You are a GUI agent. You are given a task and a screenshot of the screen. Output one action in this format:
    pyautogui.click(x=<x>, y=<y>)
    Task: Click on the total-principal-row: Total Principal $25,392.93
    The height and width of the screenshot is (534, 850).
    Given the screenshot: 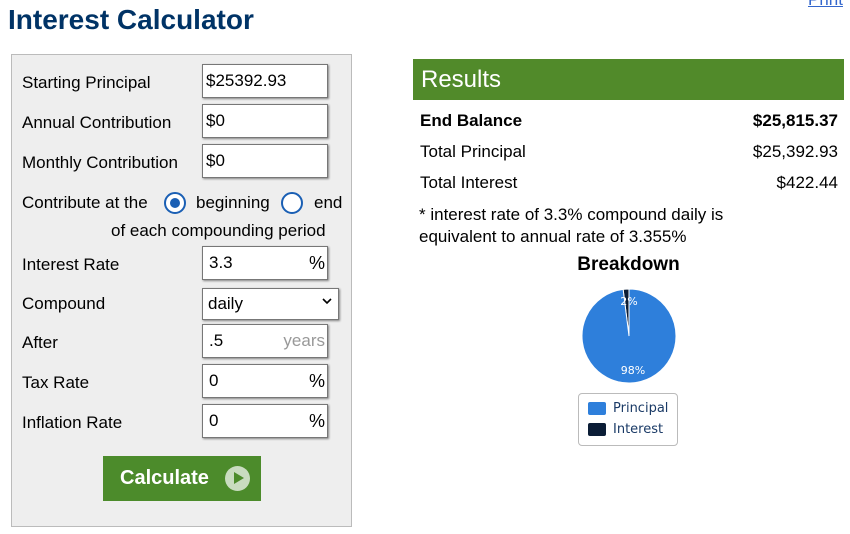 What is the action you would take?
    pyautogui.click(x=629, y=152)
    